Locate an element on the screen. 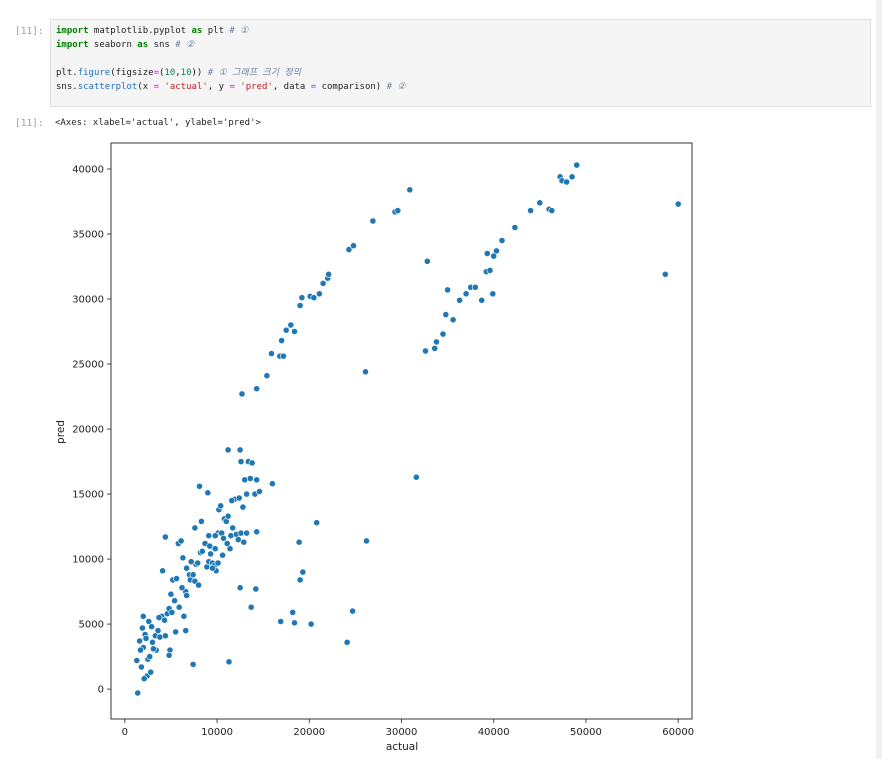 The width and height of the screenshot is (882, 759). code-line: import seaborn as sns # ② is located at coordinates (231, 45).